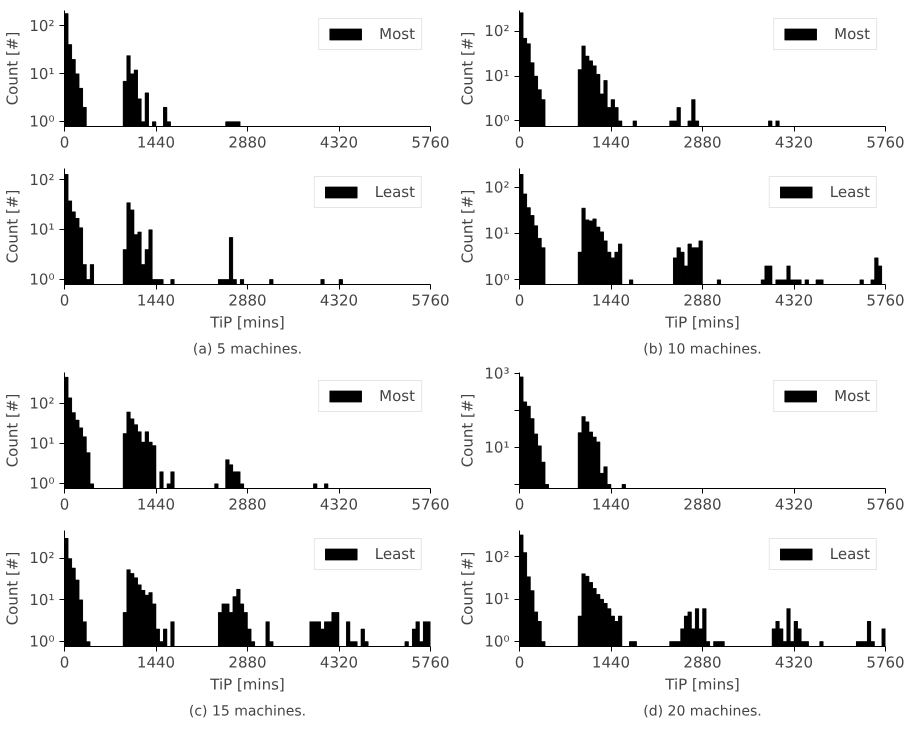 Image resolution: width=919 pixels, height=744 pixels. I want to click on text: (b) 10 machines., so click(702, 350).